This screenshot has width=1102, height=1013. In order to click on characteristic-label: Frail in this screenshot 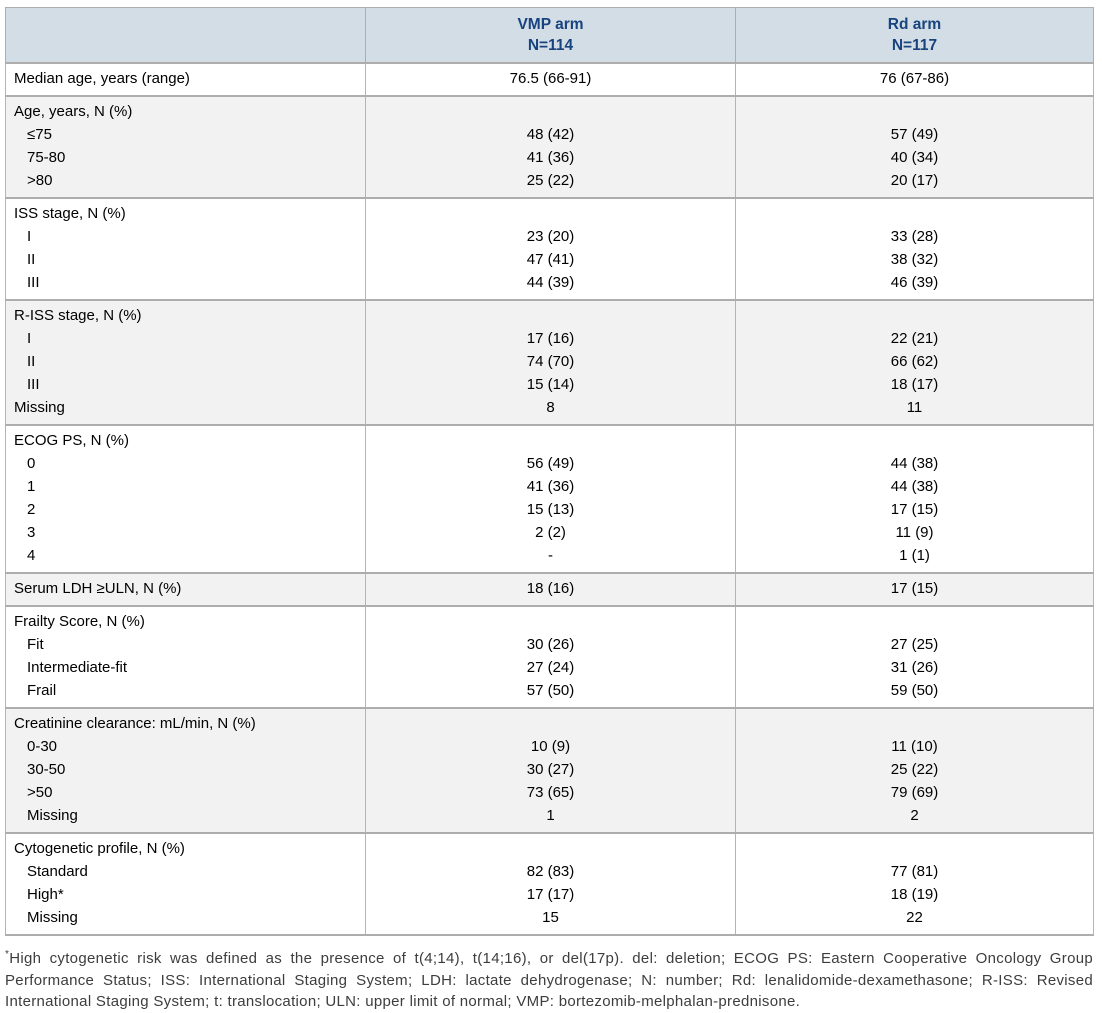, I will do `click(42, 690)`.